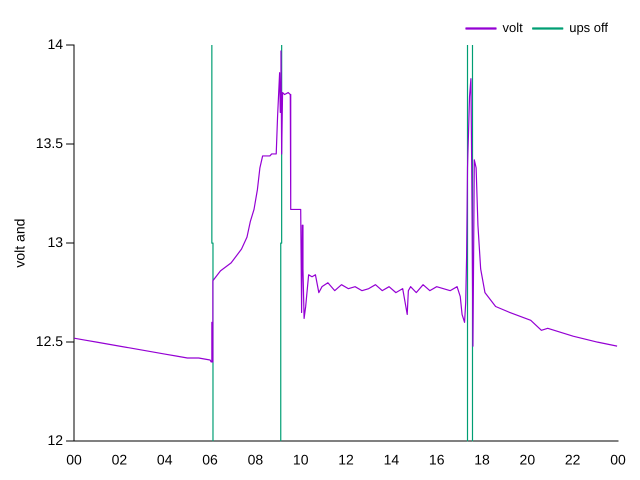 The height and width of the screenshot is (480, 640). Describe the element at coordinates (50, 142) in the screenshot. I see `y-tick-label: 13.5` at that location.